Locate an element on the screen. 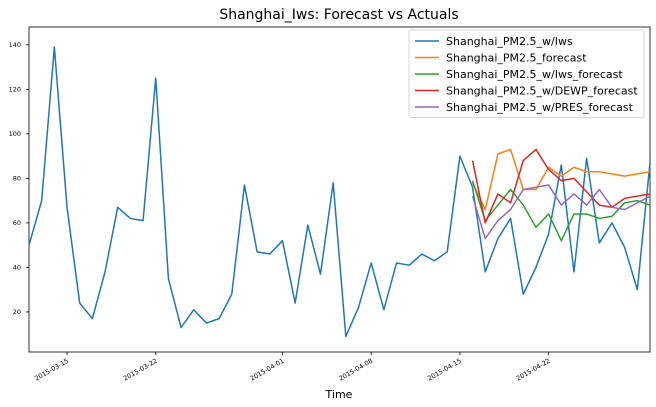 The height and width of the screenshot is (407, 656). y-axis-ticks: 20 40 60 80 100 120 140 is located at coordinates (19, 178).